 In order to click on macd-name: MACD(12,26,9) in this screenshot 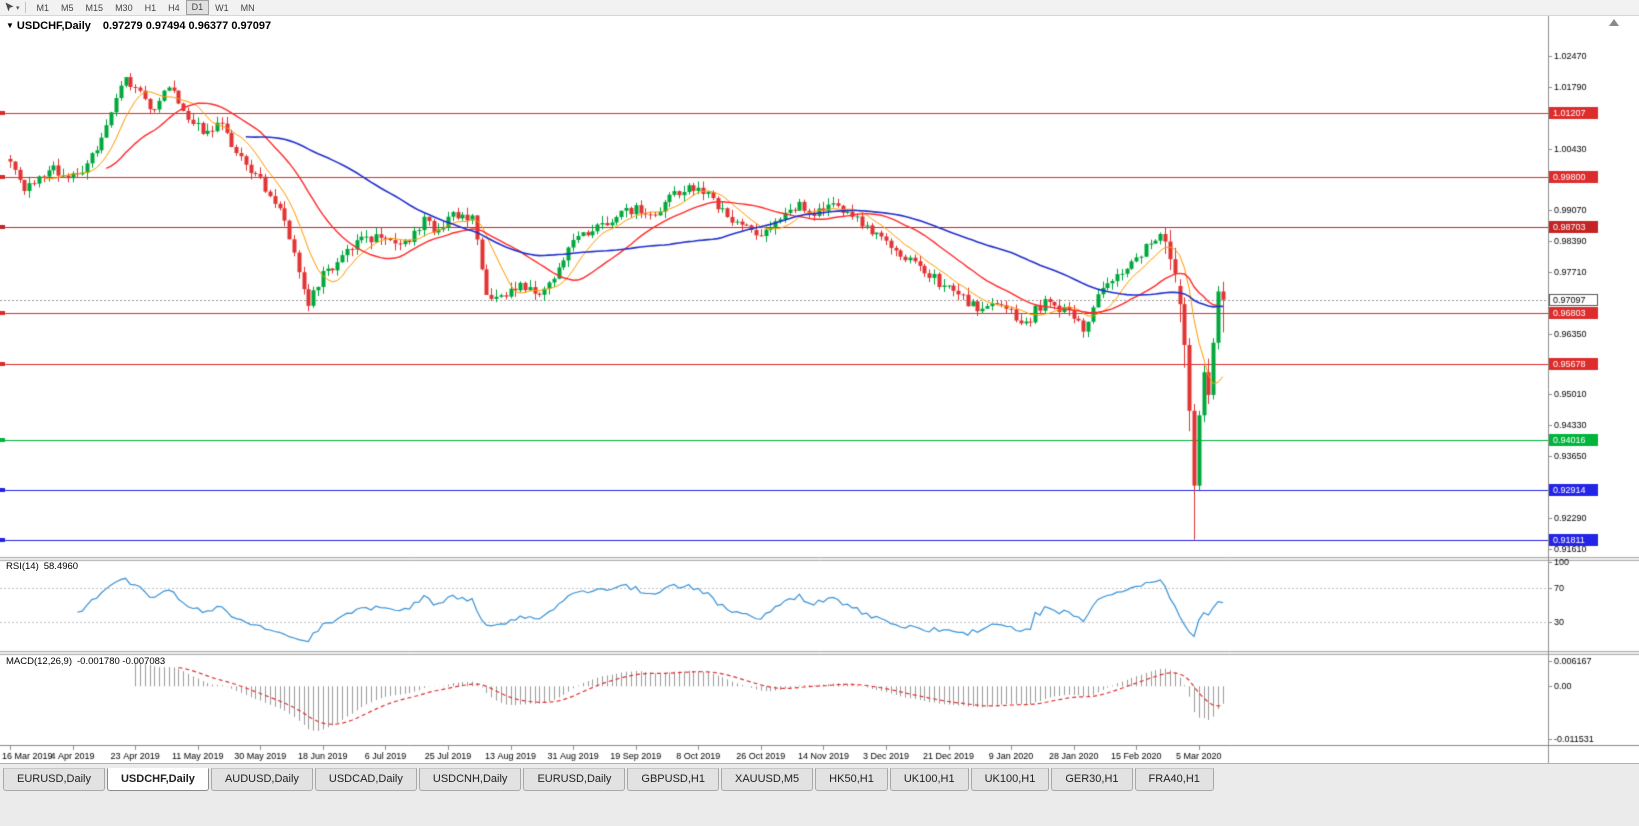, I will do `click(39, 661)`.